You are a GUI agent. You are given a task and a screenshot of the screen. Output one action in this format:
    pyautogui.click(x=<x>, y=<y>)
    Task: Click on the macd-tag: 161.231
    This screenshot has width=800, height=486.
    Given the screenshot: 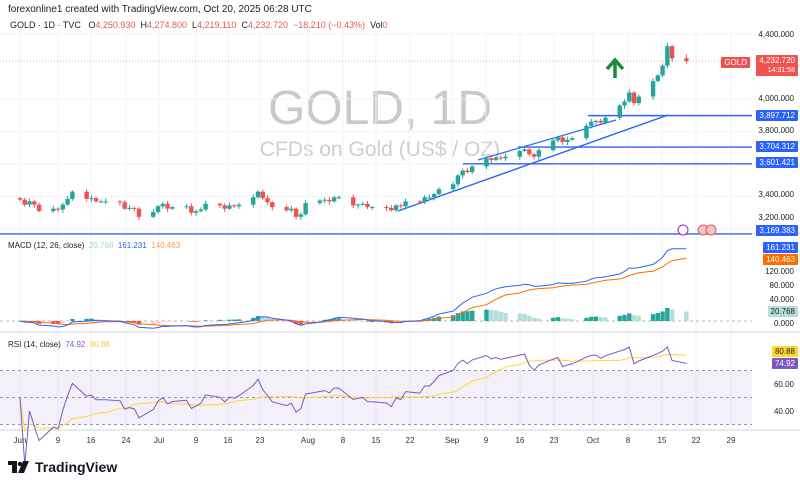 What is the action you would take?
    pyautogui.click(x=780, y=247)
    